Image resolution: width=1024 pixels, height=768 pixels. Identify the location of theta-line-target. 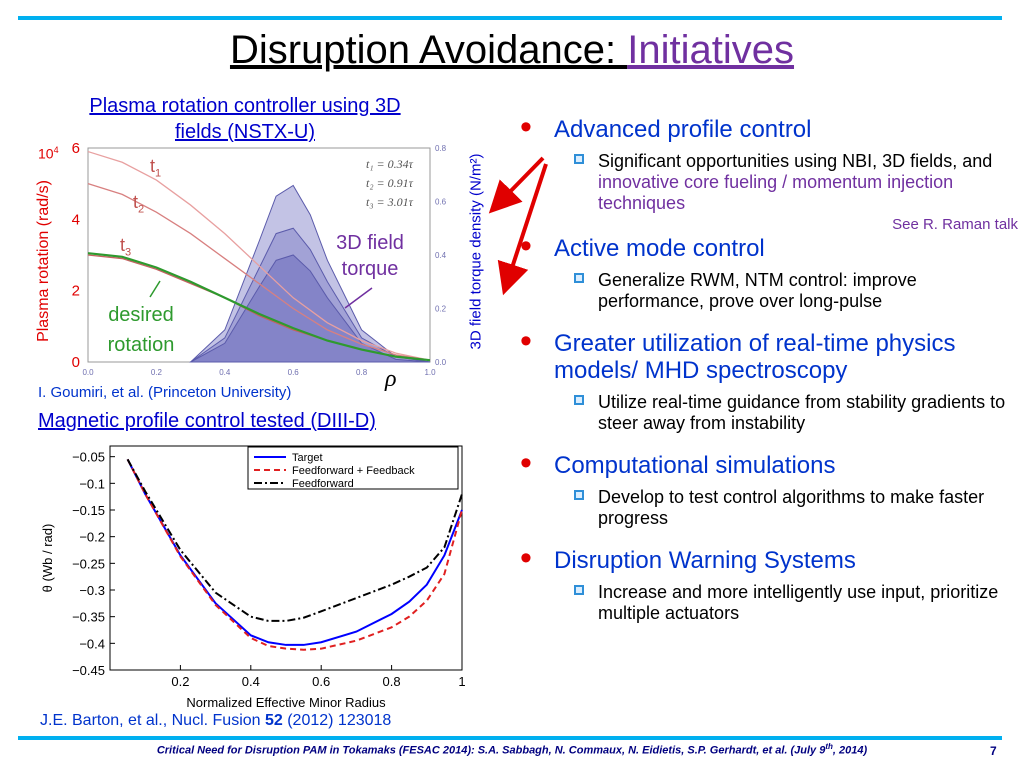
(294, 552).